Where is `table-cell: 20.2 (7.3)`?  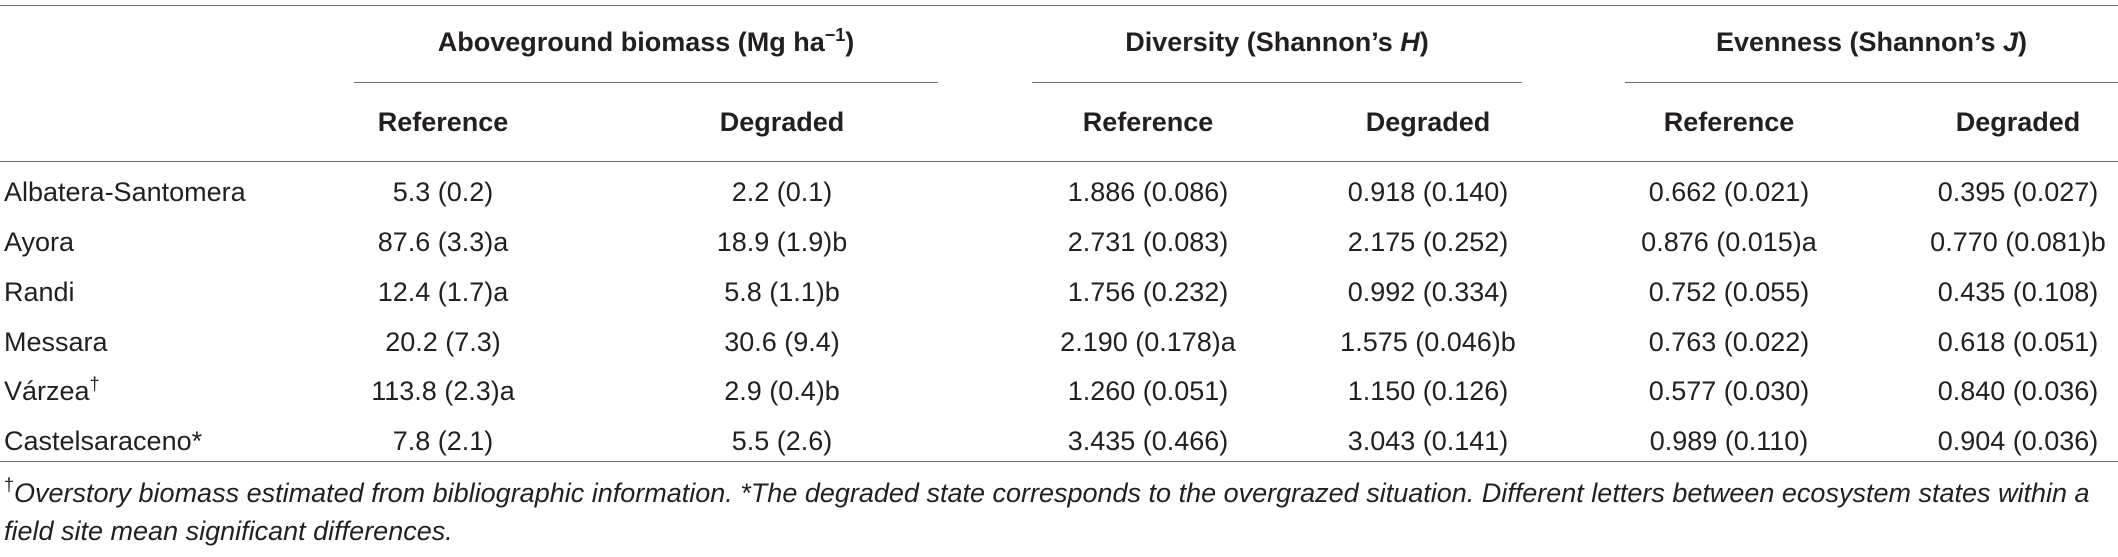
table-cell: 20.2 (7.3) is located at coordinates (443, 342).